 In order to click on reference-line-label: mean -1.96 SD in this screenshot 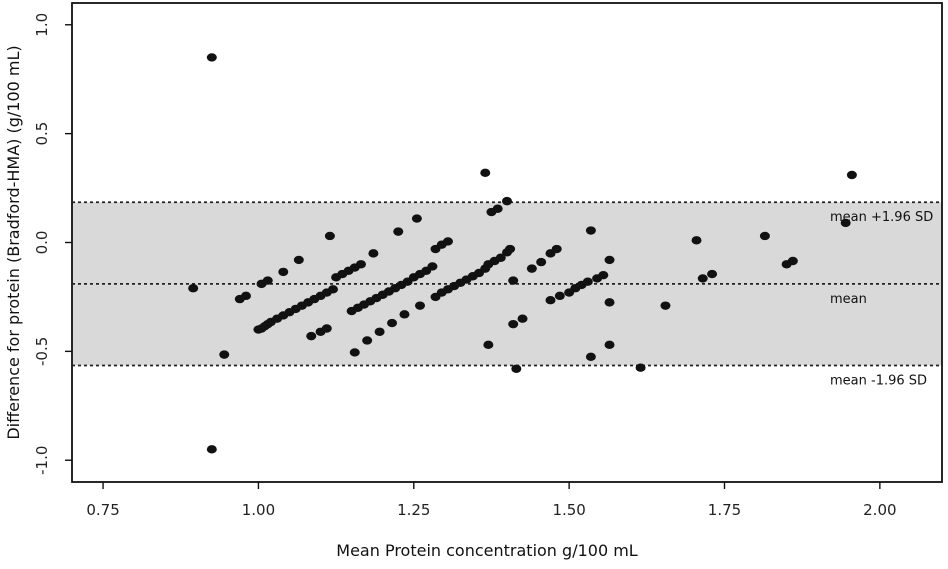, I will do `click(878, 381)`.